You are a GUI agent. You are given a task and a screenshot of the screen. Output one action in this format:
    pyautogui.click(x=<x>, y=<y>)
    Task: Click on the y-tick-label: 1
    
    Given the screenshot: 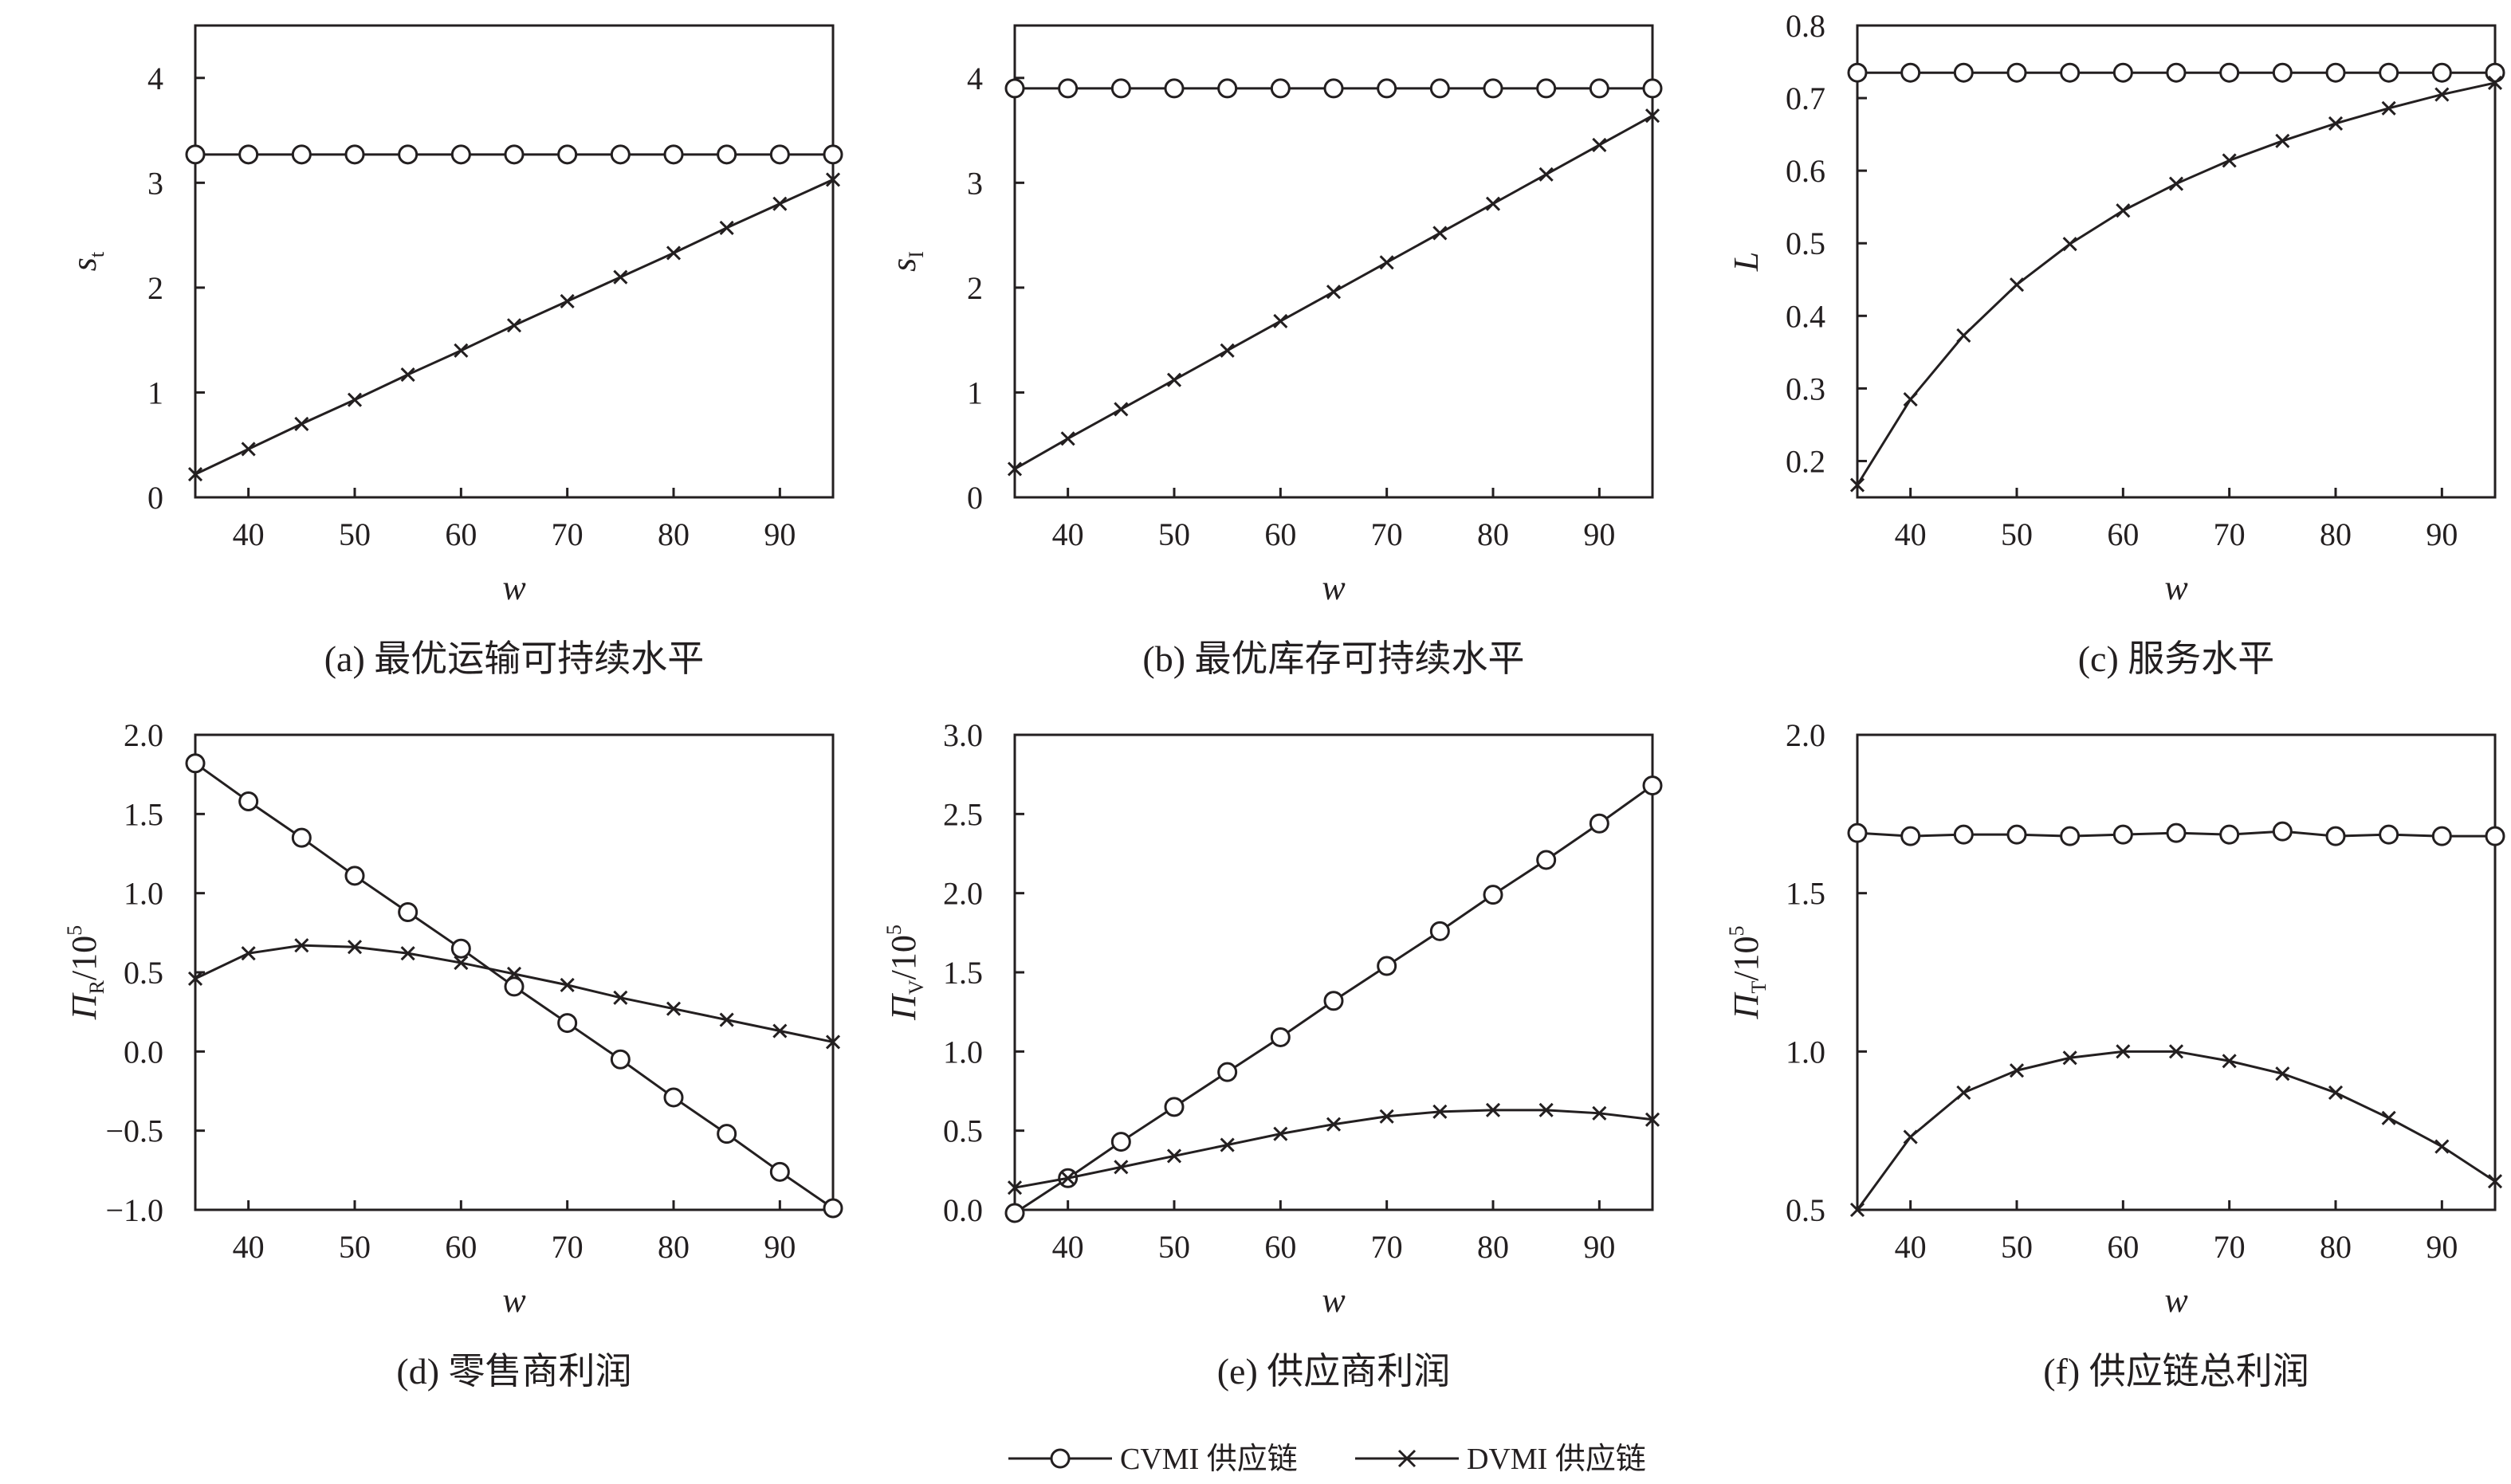 What is the action you would take?
    pyautogui.click(x=155, y=392)
    